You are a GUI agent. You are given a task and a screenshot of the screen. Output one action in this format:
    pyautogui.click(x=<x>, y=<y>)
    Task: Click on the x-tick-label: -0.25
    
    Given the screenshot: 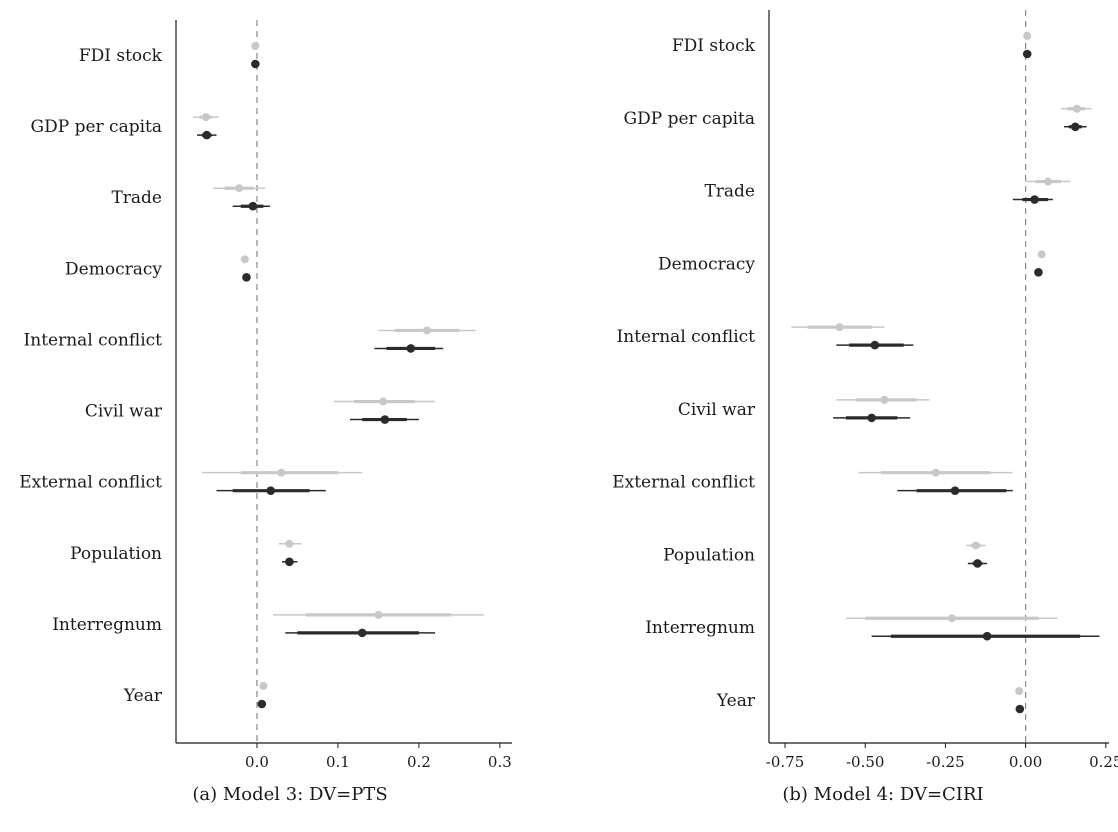 What is the action you would take?
    pyautogui.click(x=945, y=762)
    